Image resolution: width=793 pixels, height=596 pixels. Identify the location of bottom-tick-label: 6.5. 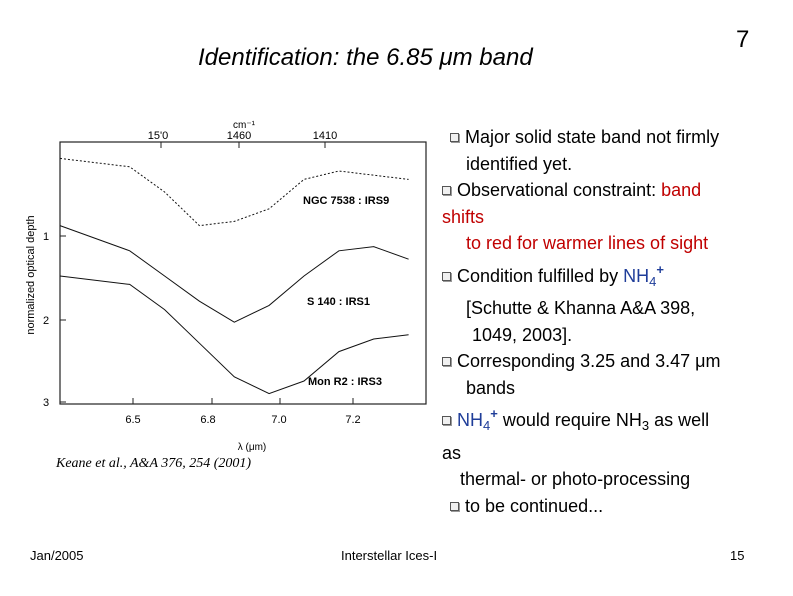
(132, 420).